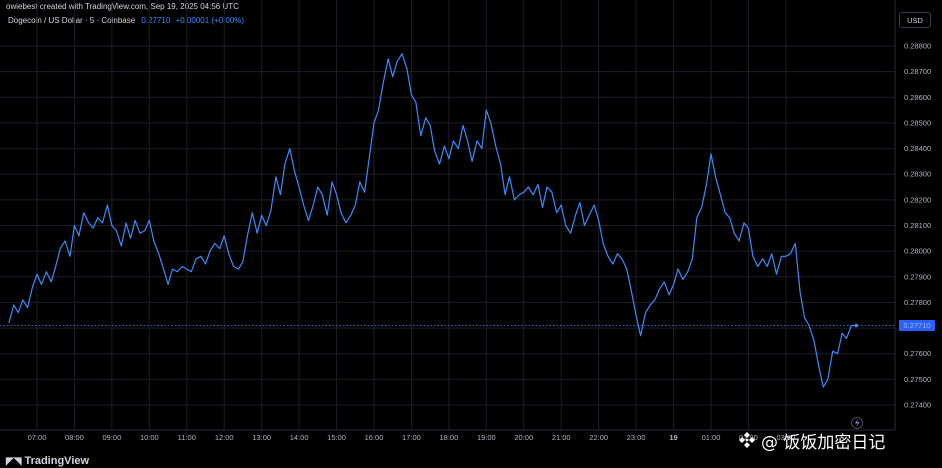  What do you see at coordinates (374, 437) in the screenshot?
I see `x-tick-label: 16:00` at bounding box center [374, 437].